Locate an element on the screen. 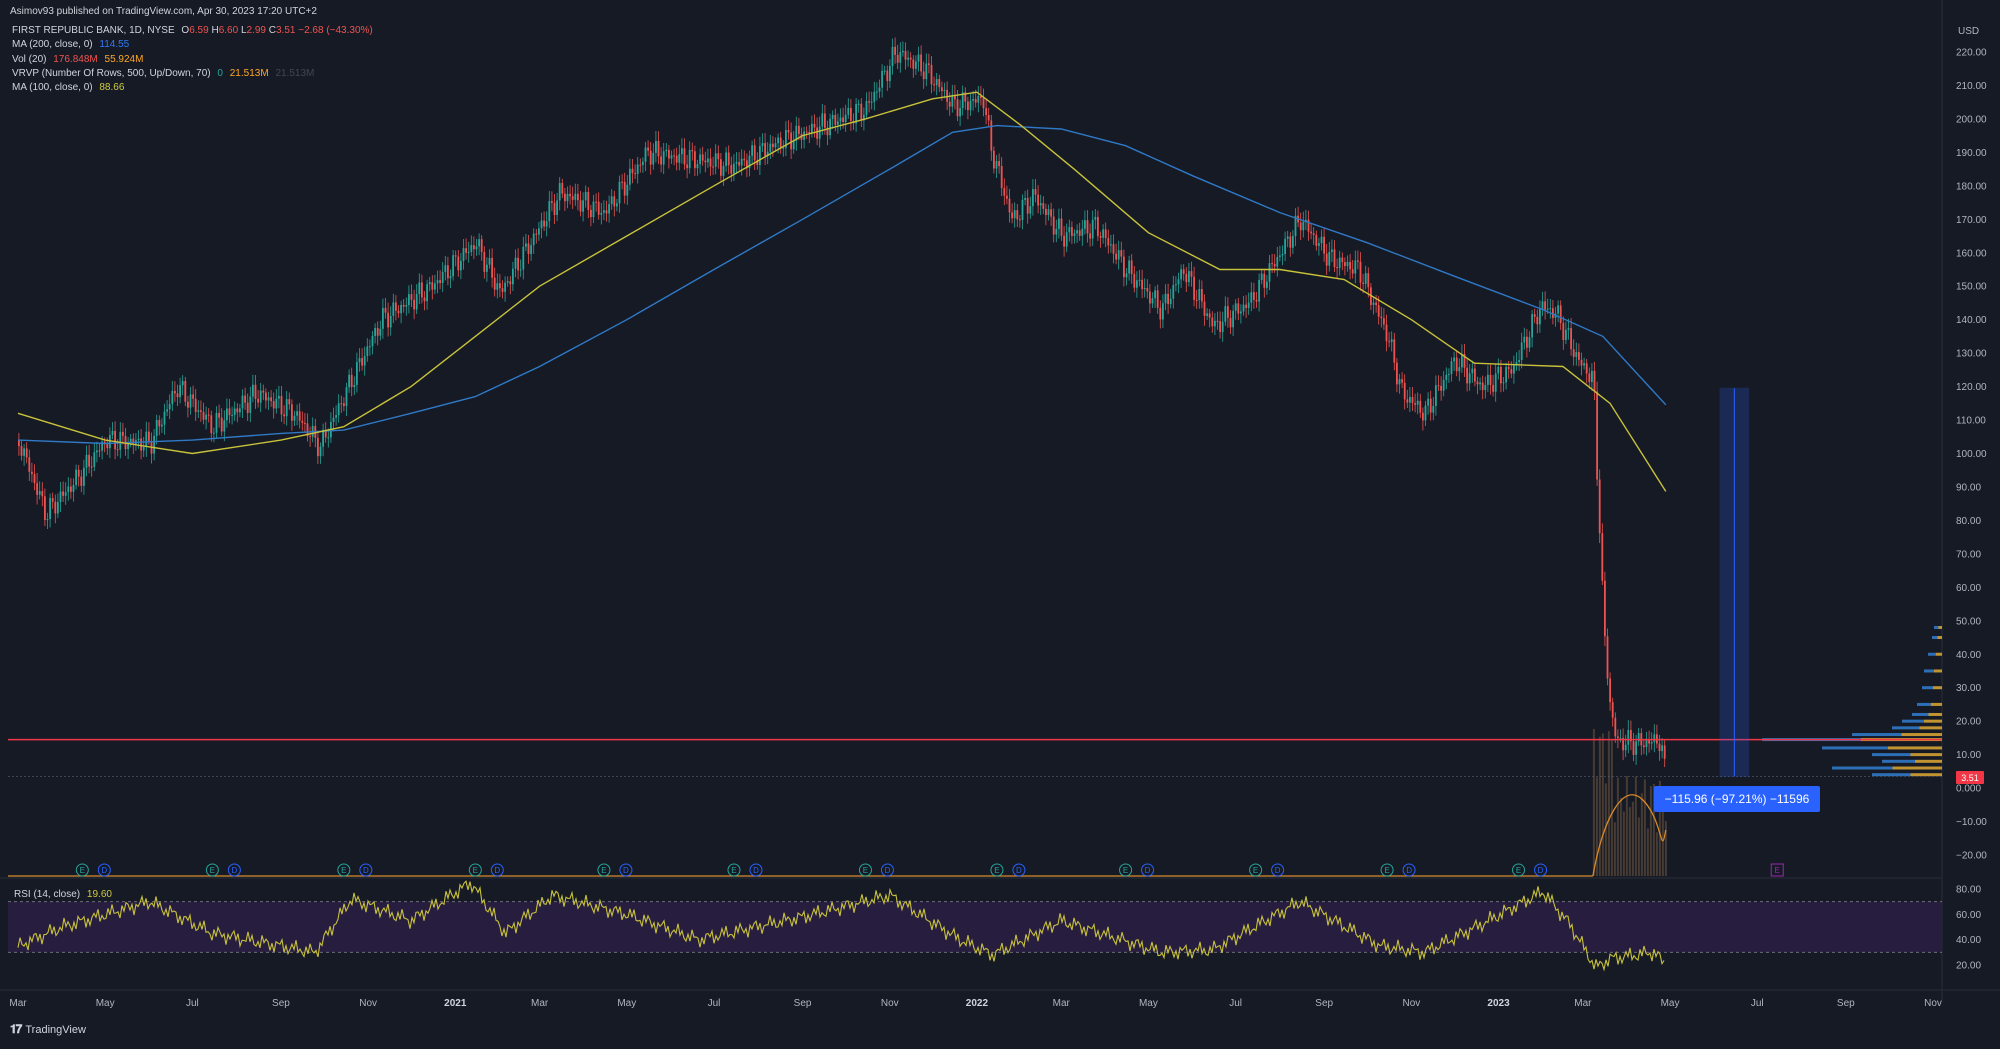  rsi-legend: RSI (14, close) 19.60 is located at coordinates (63, 894).